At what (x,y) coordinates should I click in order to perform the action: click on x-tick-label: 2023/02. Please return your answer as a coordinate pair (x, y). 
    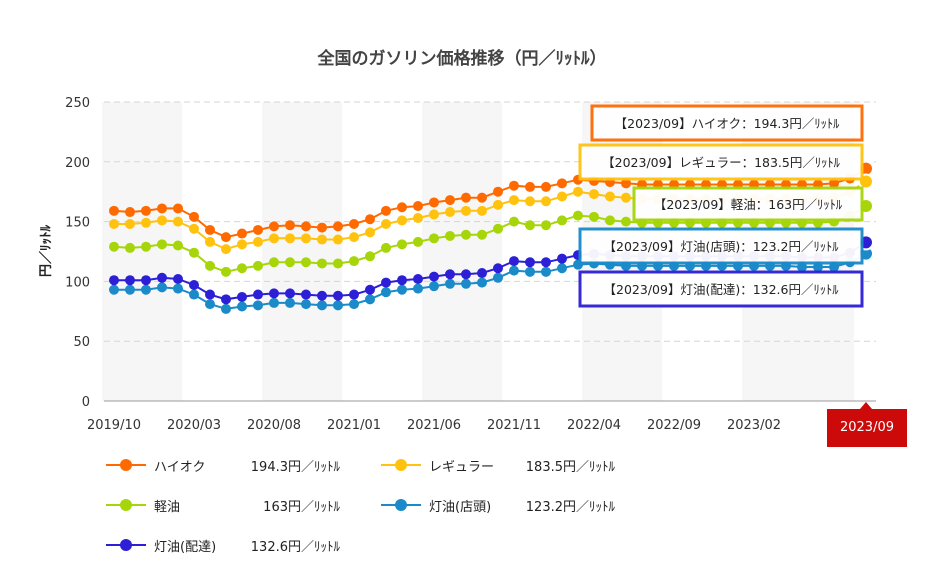
    Looking at the image, I should click on (754, 425).